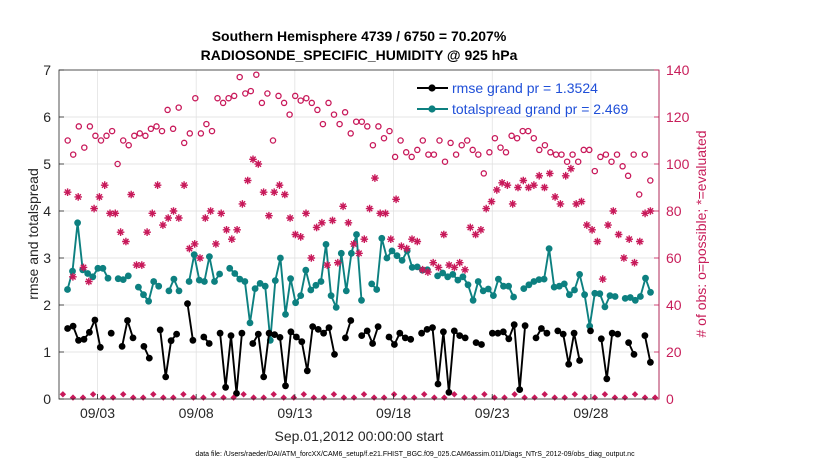 The image size is (830, 470). I want to click on legend-spread-label: totalspread grand pr = 2.469, so click(540, 109).